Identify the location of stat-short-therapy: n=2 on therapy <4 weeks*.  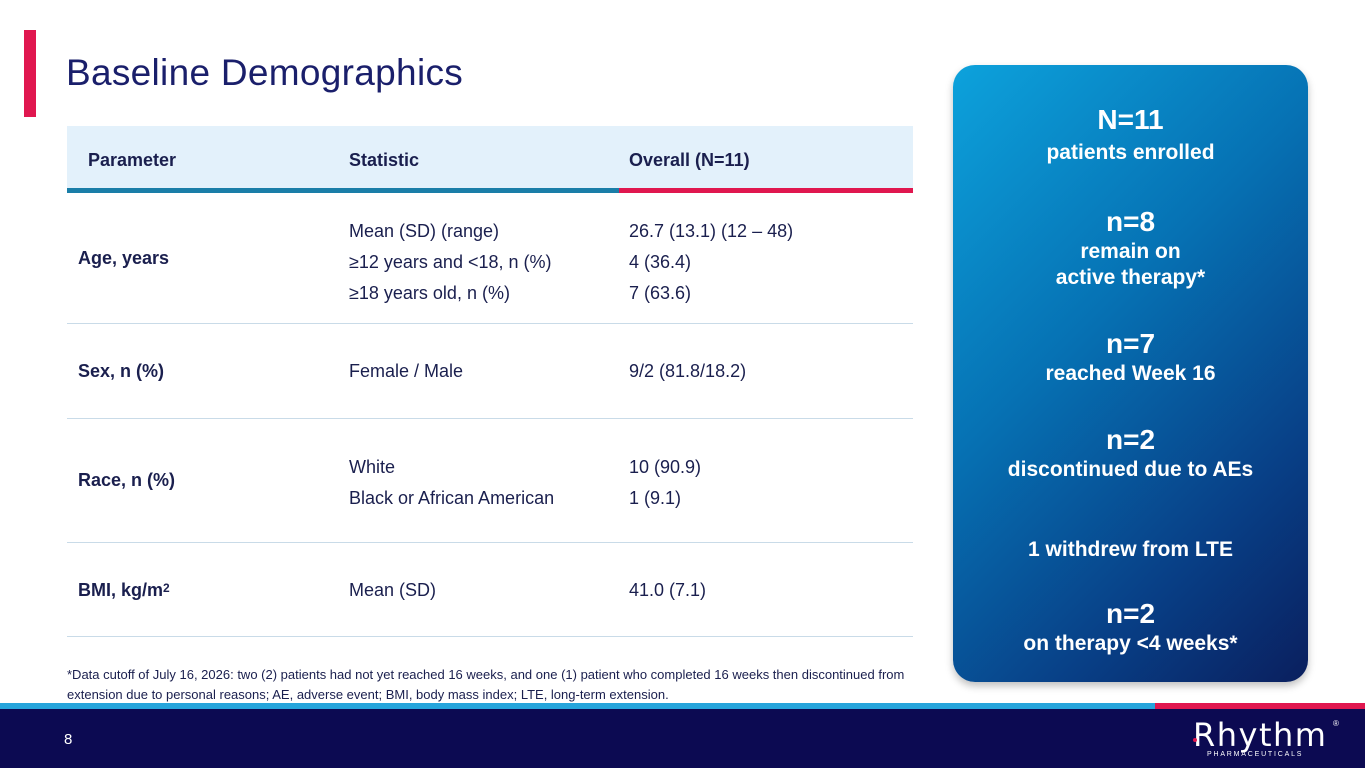
(1130, 626).